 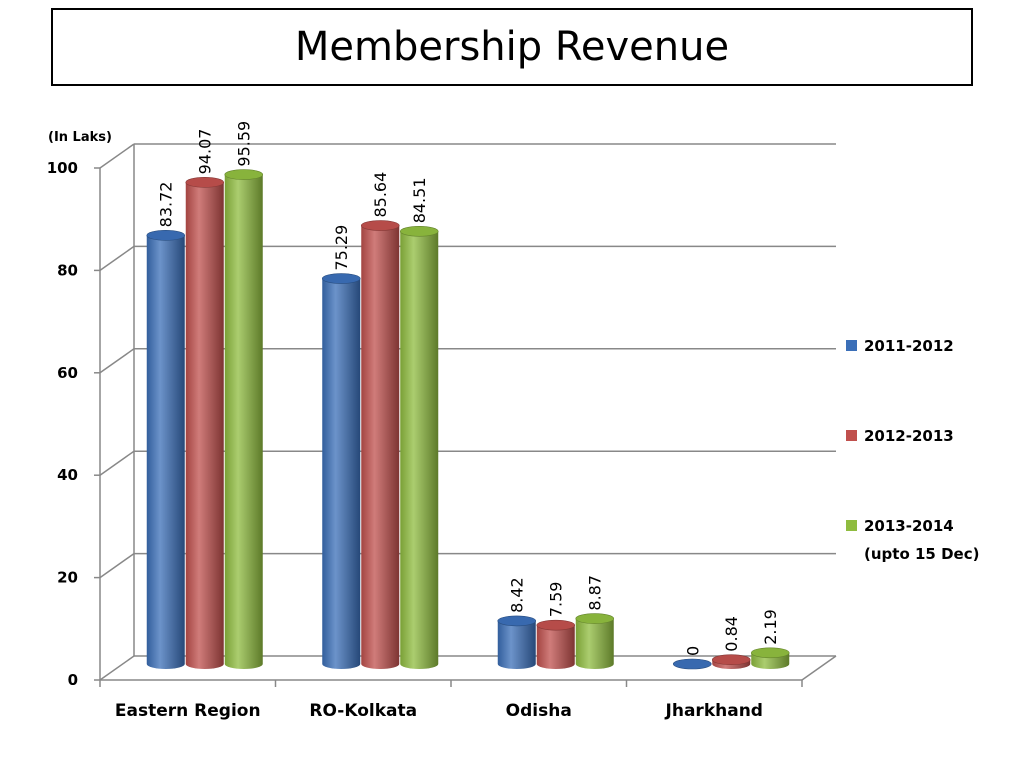 I want to click on data-label: 8.42, so click(x=517, y=595).